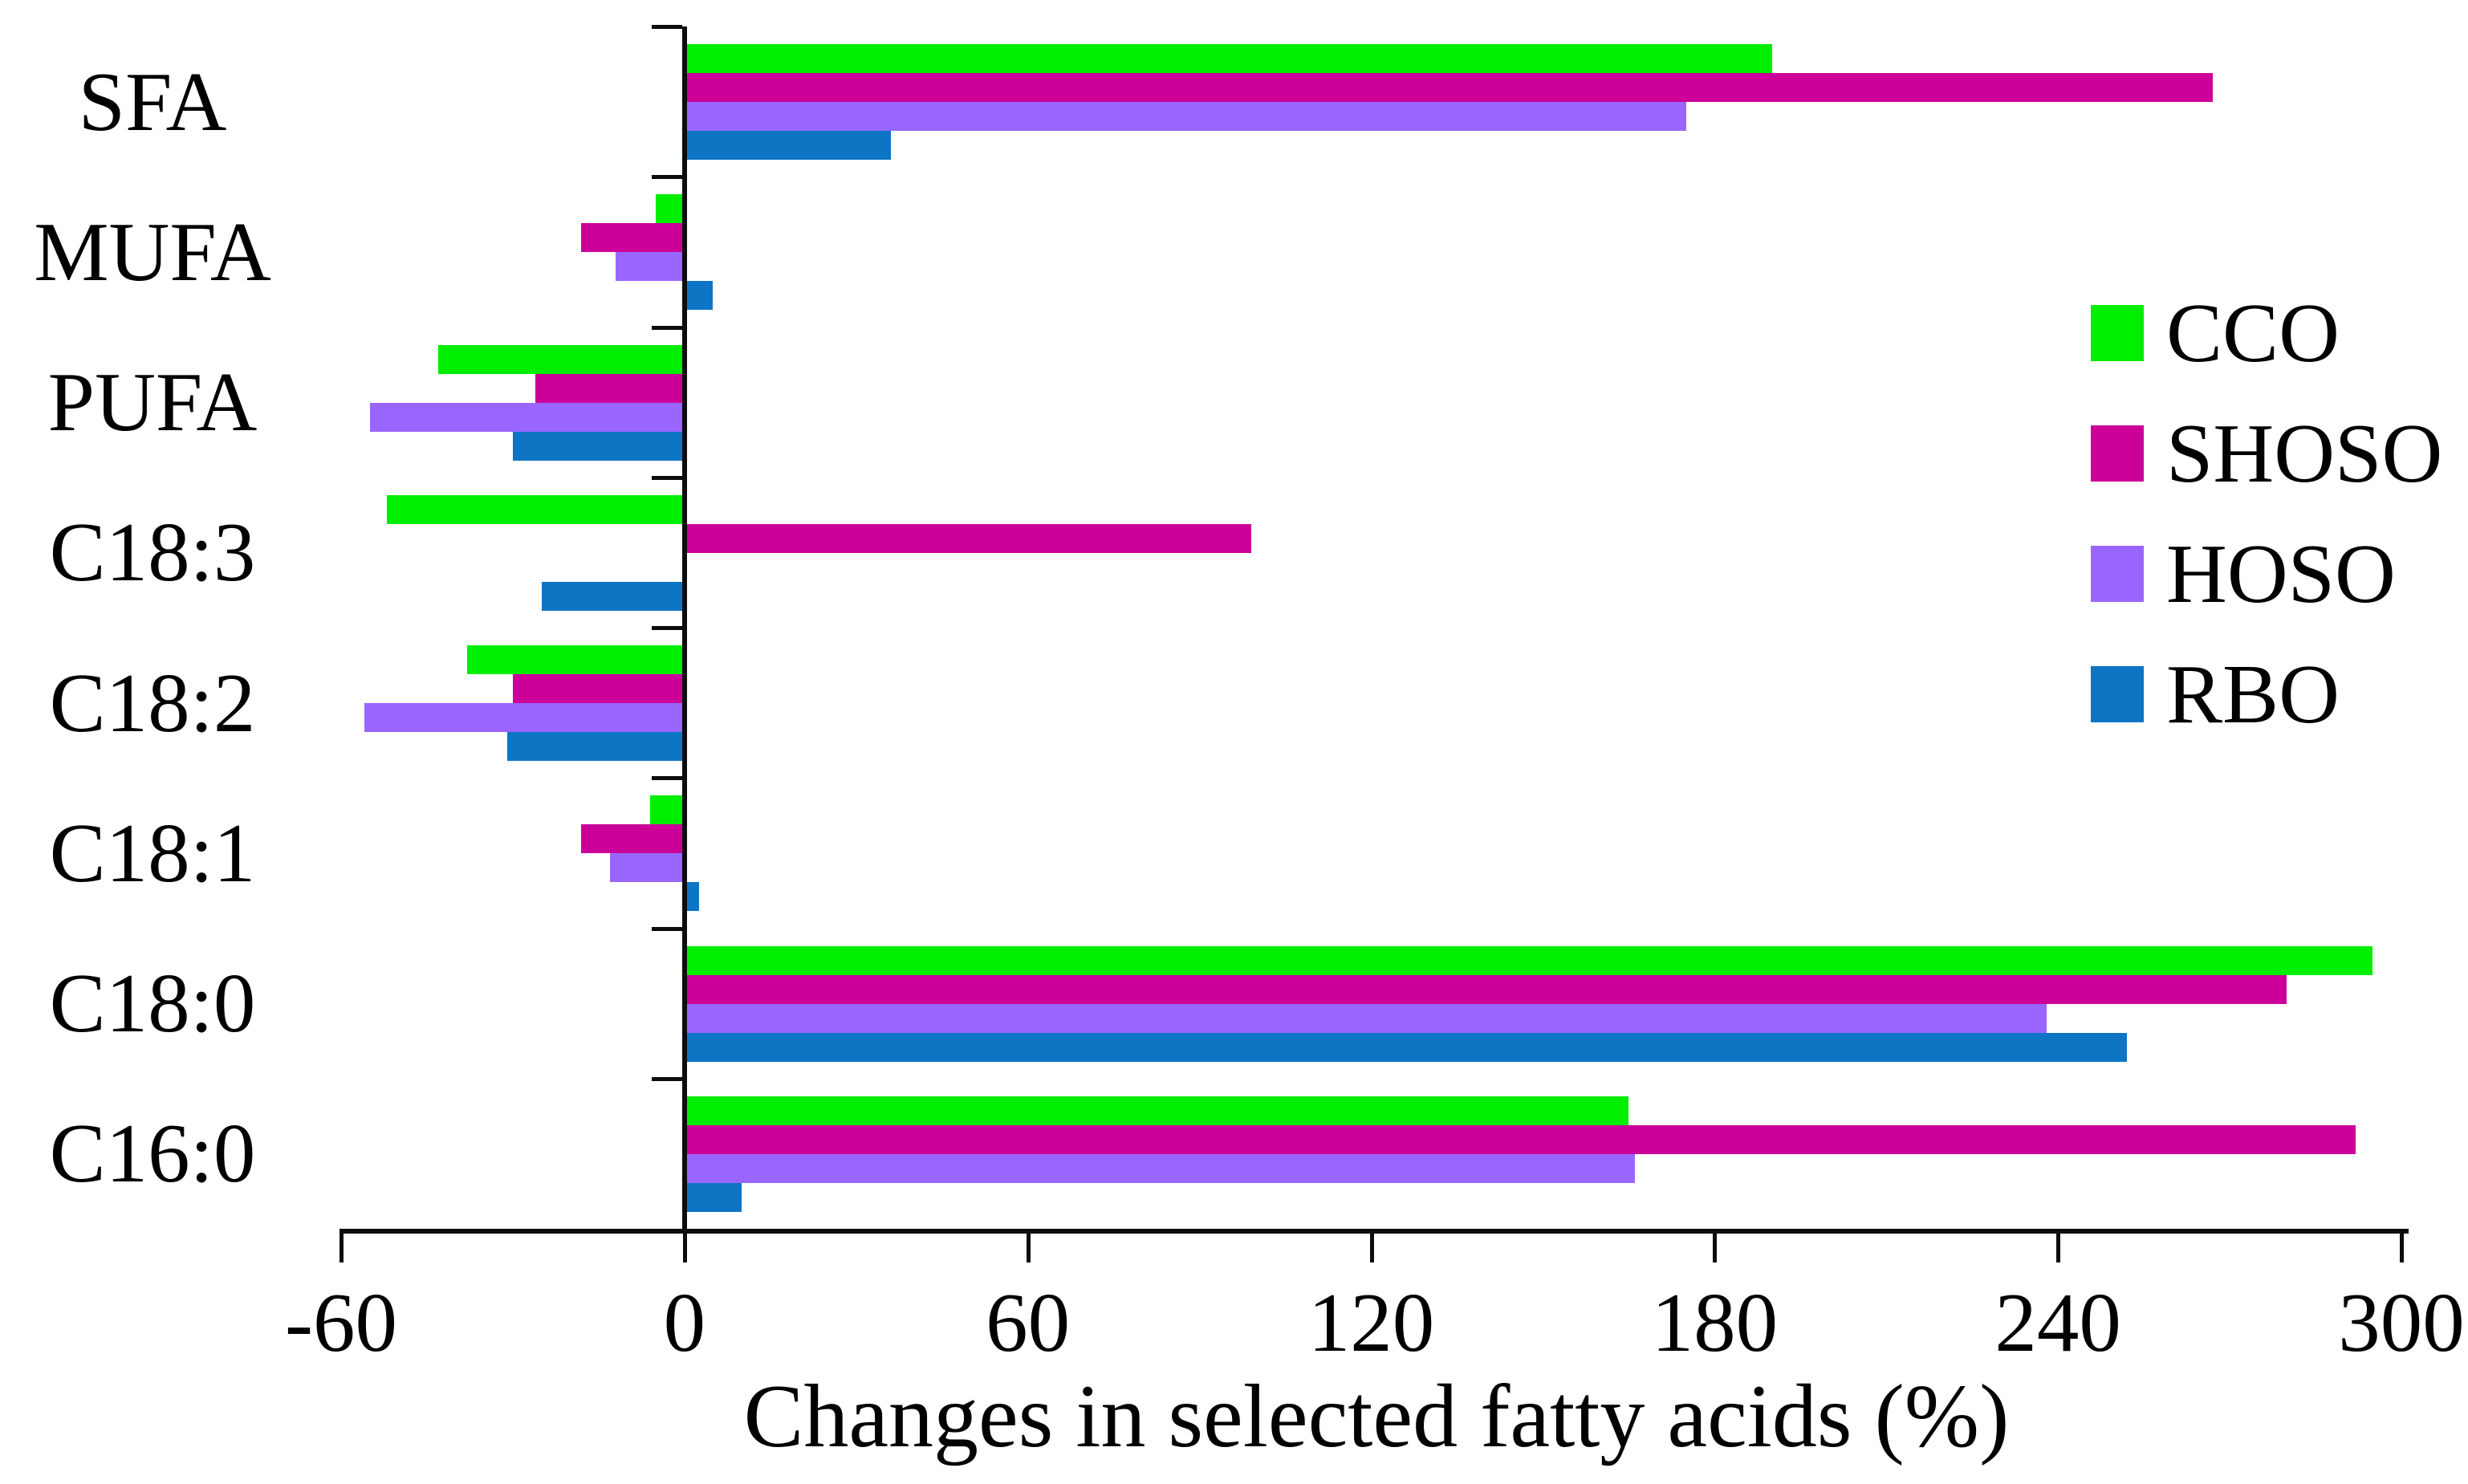  What do you see at coordinates (2304, 453) in the screenshot?
I see `legend-label-shoso: SHOSO` at bounding box center [2304, 453].